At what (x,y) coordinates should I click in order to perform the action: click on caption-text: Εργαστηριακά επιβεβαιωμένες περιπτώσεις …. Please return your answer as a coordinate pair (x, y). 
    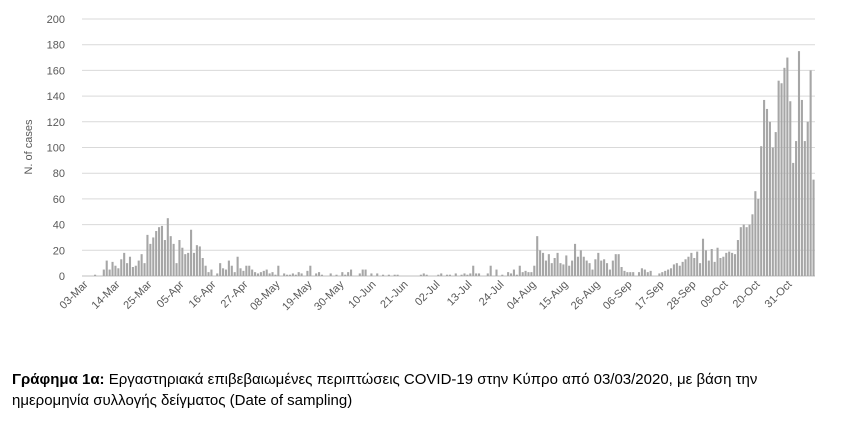
    Looking at the image, I should click on (385, 390).